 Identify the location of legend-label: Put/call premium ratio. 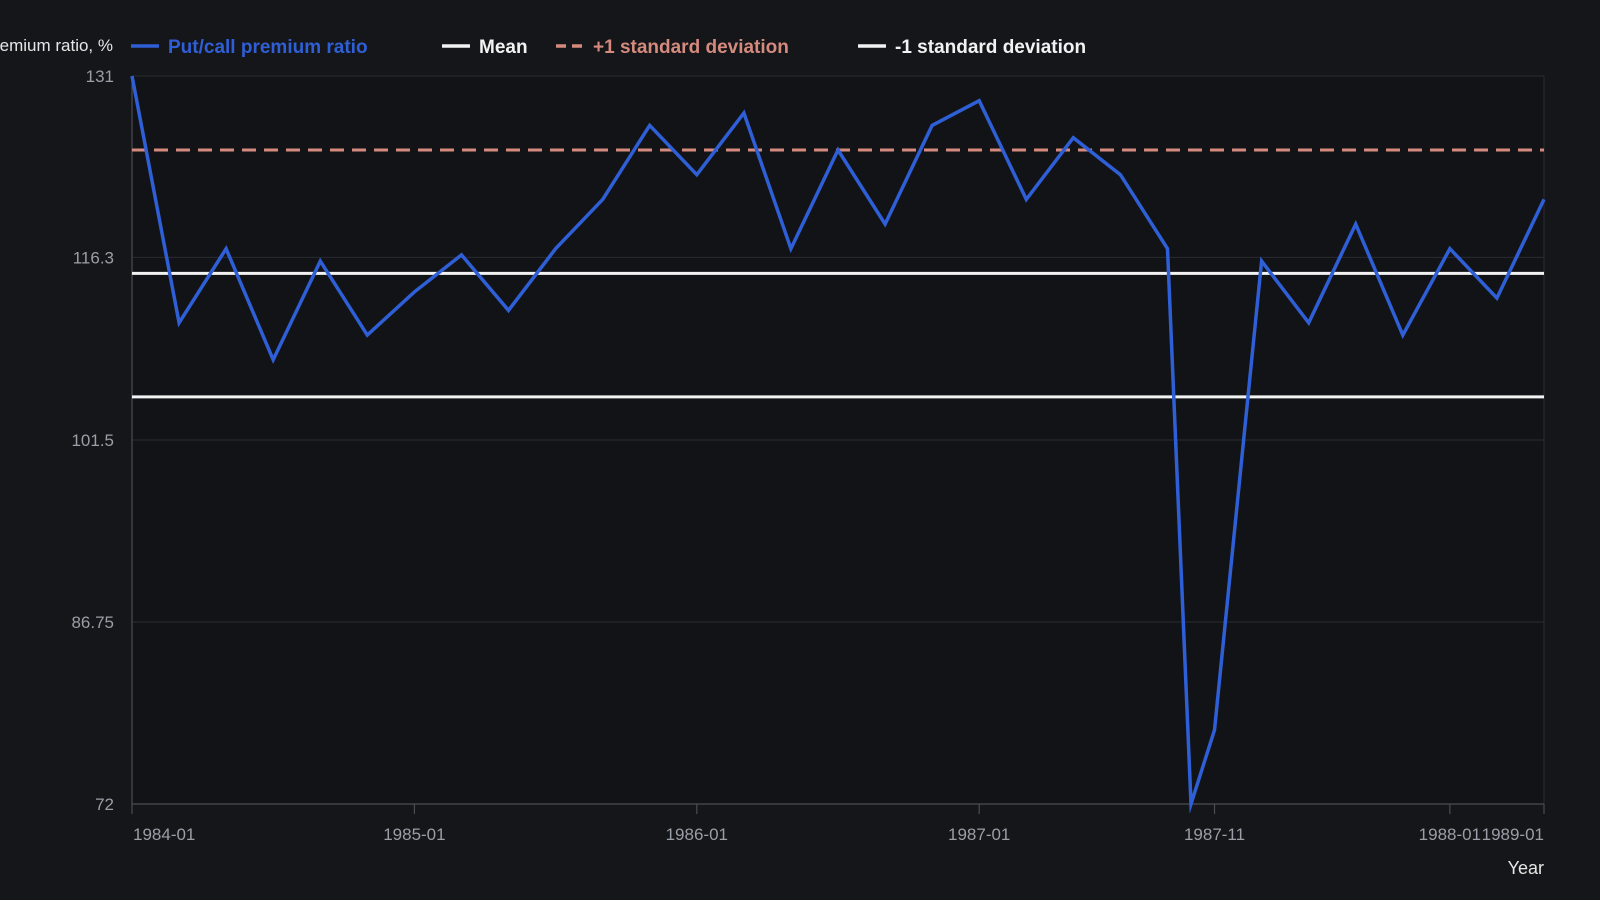
(268, 47).